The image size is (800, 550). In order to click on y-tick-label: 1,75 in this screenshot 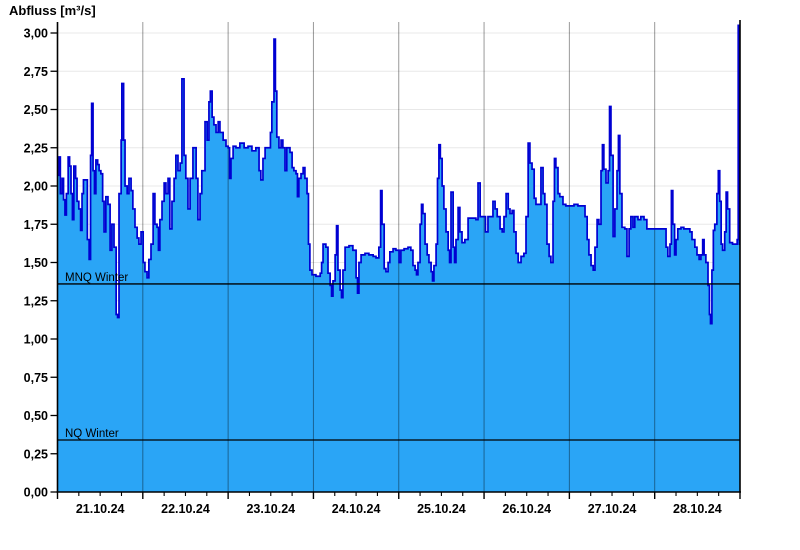, I will do `click(36, 225)`.